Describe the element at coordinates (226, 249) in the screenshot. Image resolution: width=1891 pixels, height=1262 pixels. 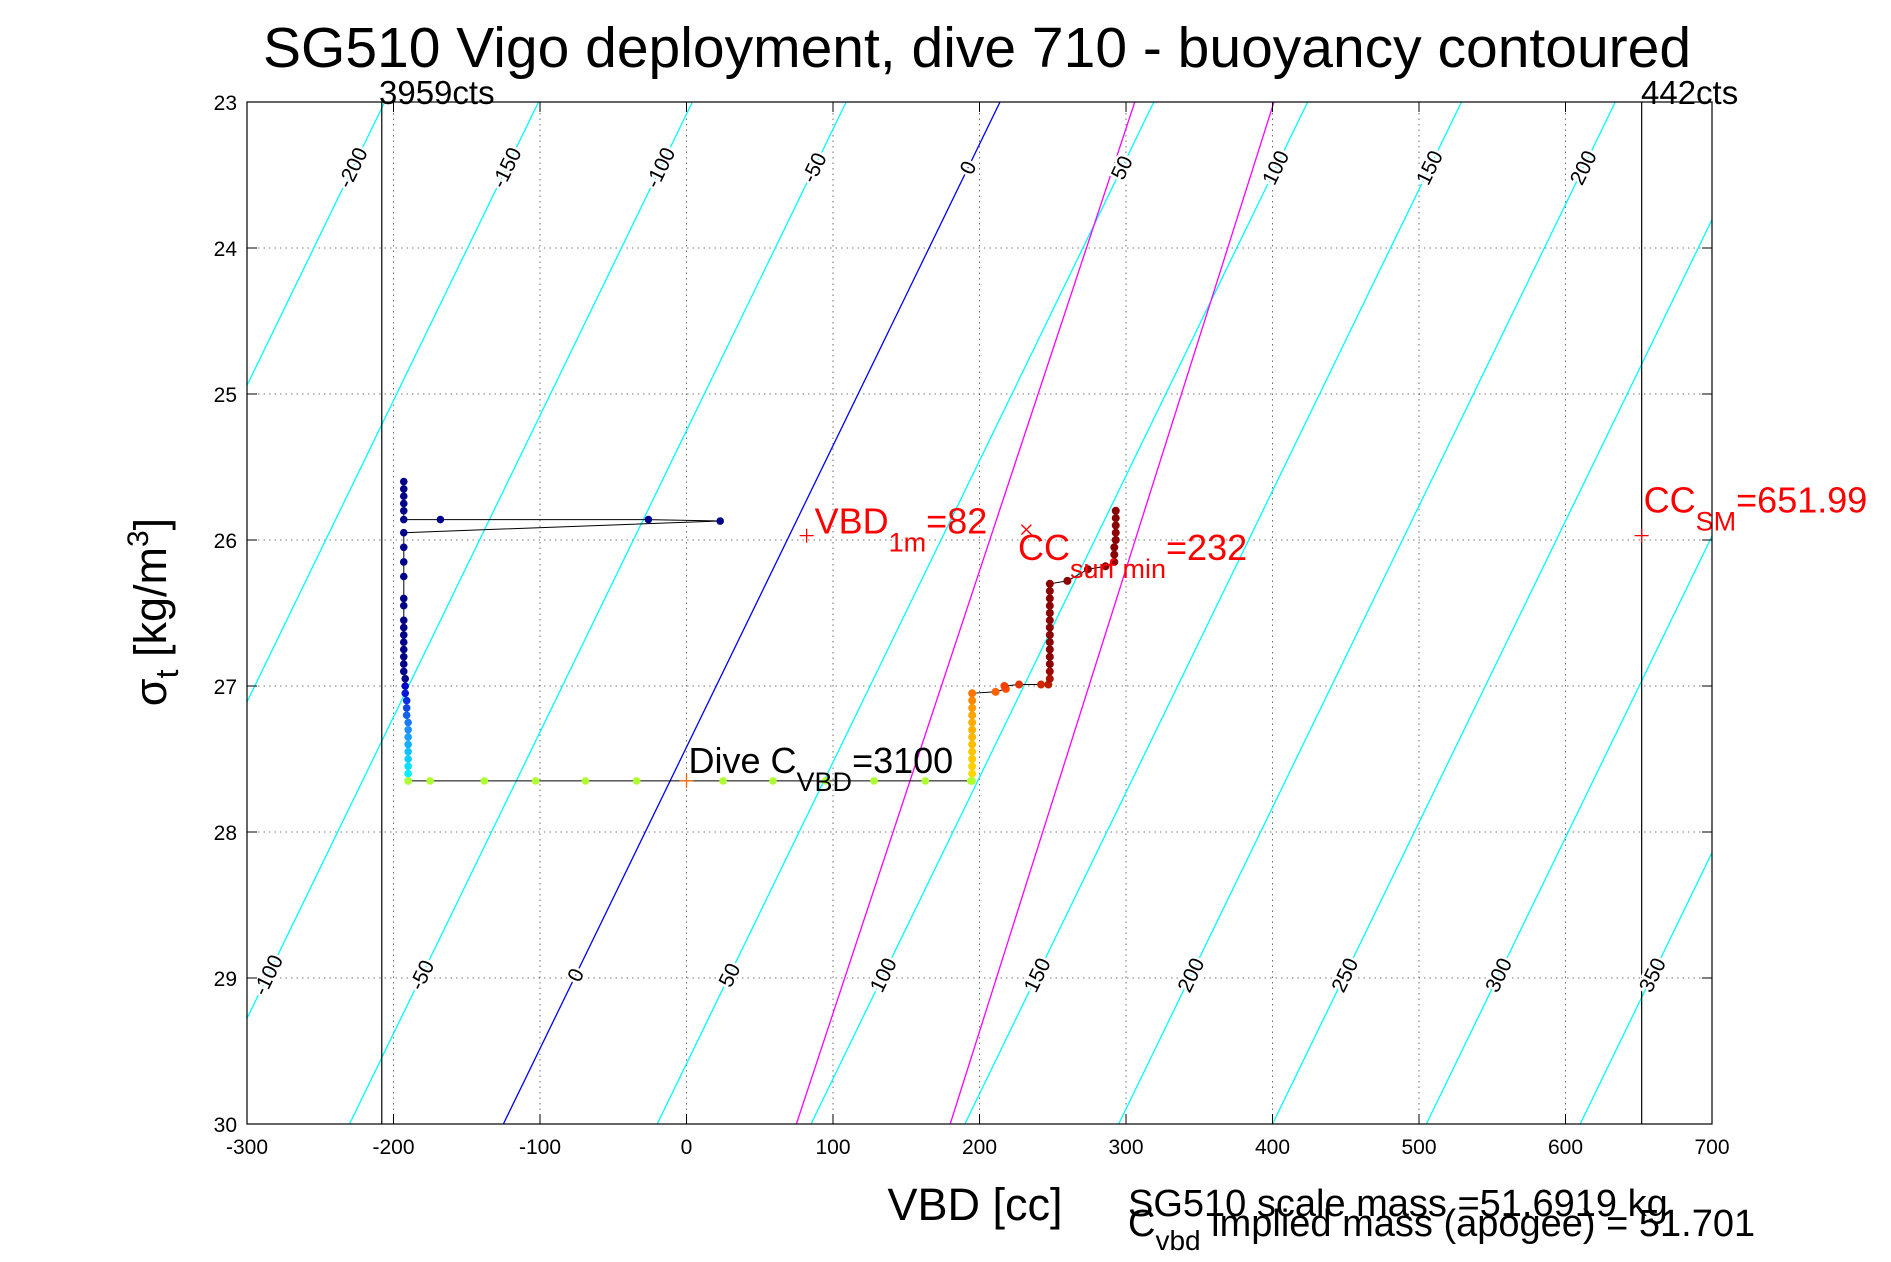
I see `y-tick-label: 24` at that location.